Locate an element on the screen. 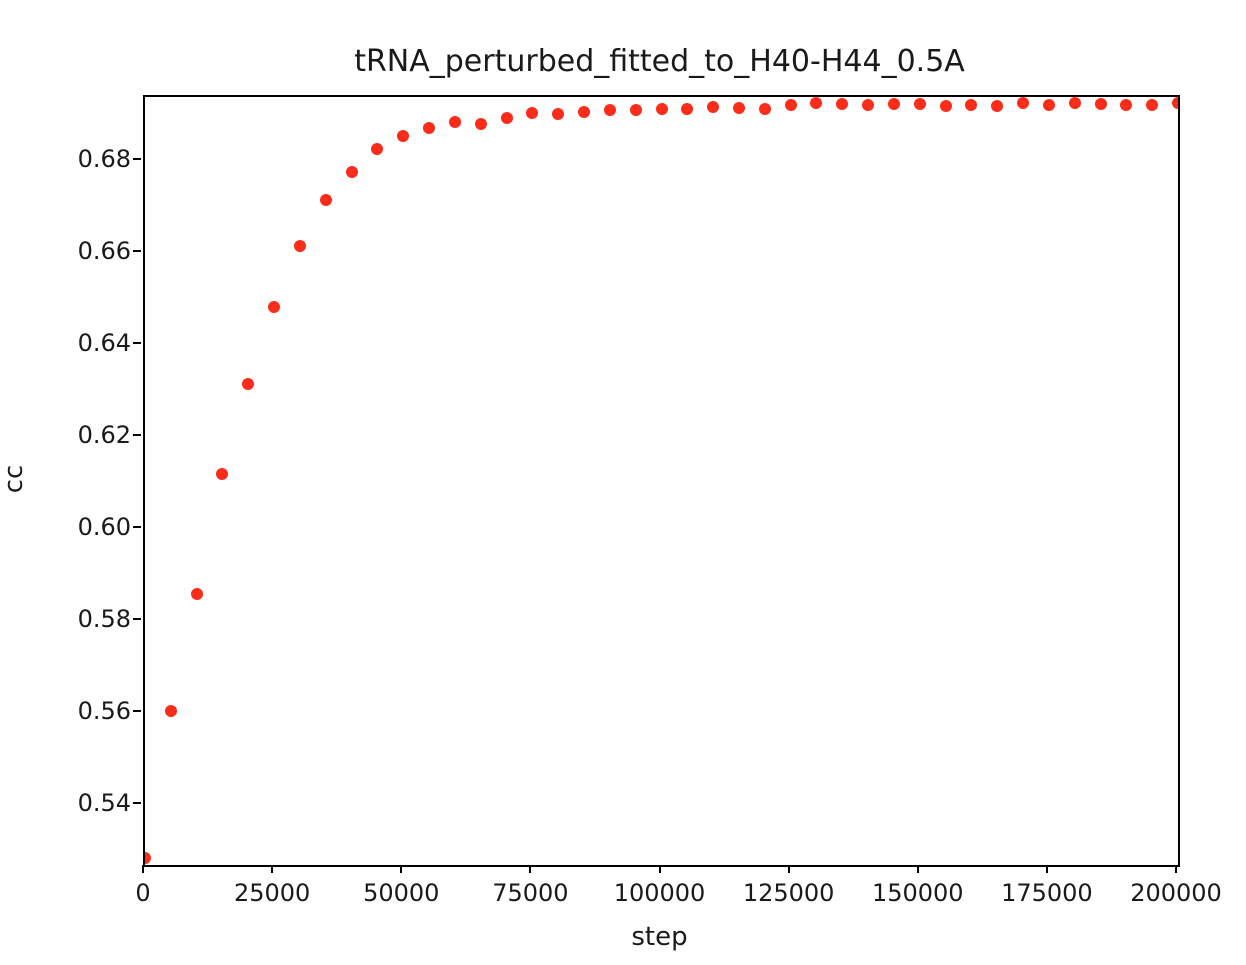 This screenshot has width=1246, height=965. x-tick-label: 175000 is located at coordinates (1047, 893).